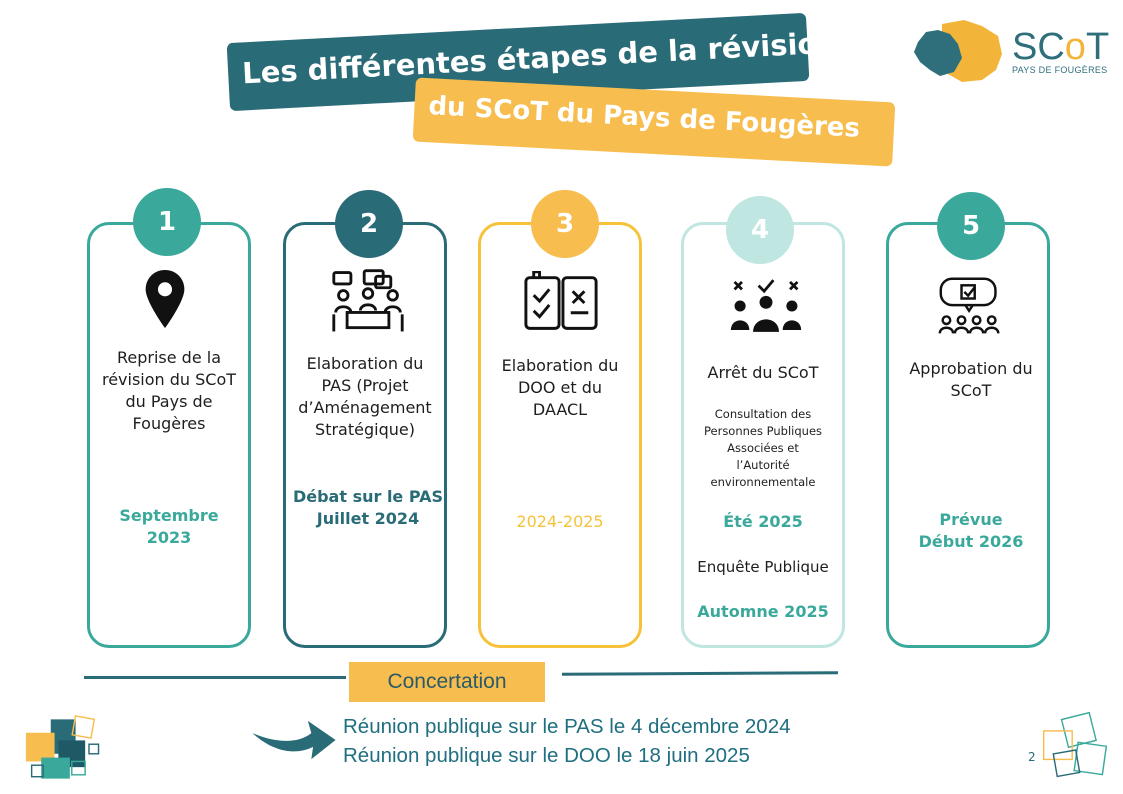  Describe the element at coordinates (560, 521) in the screenshot. I see `step-3-date: 2024-2025` at that location.